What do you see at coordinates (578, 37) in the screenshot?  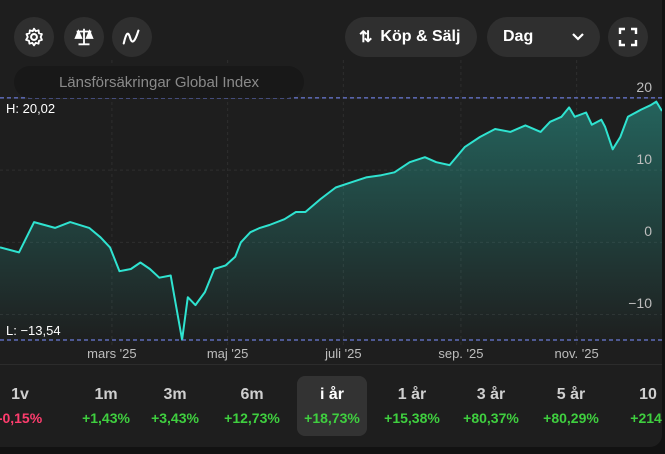 I see `chevron-down-icon` at bounding box center [578, 37].